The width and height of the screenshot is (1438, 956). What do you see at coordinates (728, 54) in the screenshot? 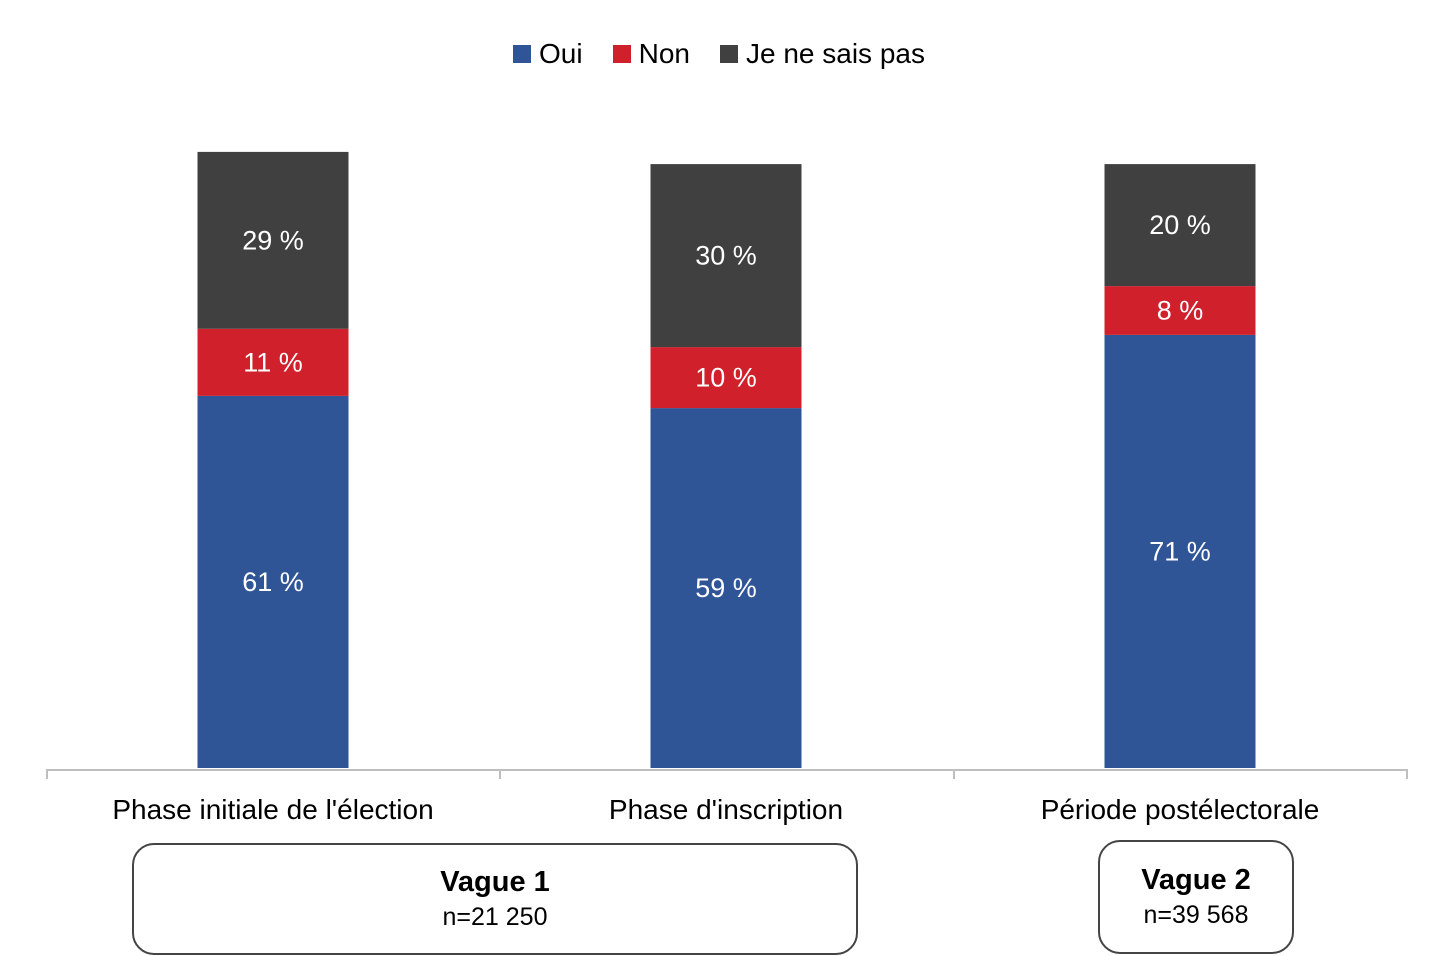
I see `legend-swatch-ne-sais-pas` at bounding box center [728, 54].